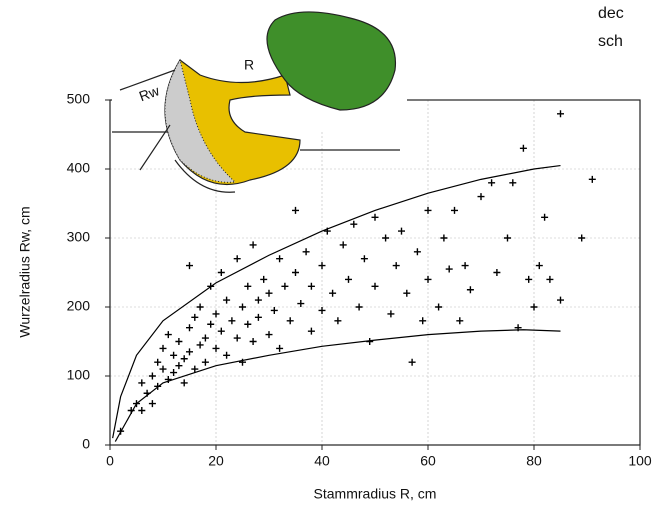  What do you see at coordinates (79, 99) in the screenshot?
I see `y-tick-label: 500` at bounding box center [79, 99].